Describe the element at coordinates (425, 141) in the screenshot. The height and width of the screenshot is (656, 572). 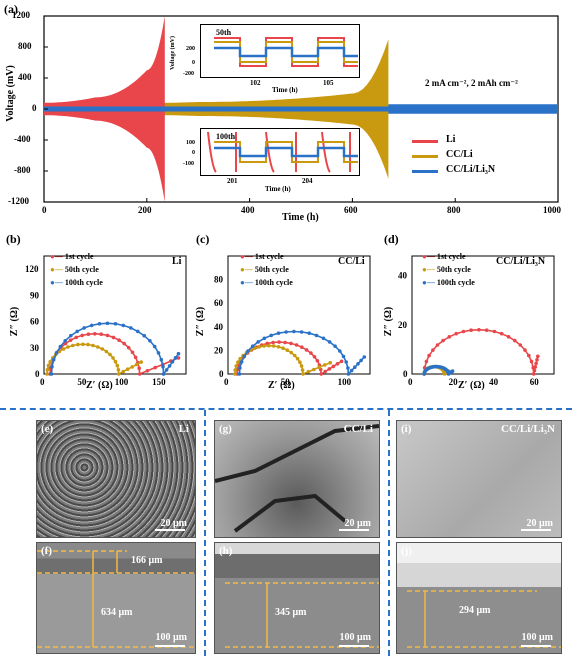
I see `legend-swatch-li` at that location.